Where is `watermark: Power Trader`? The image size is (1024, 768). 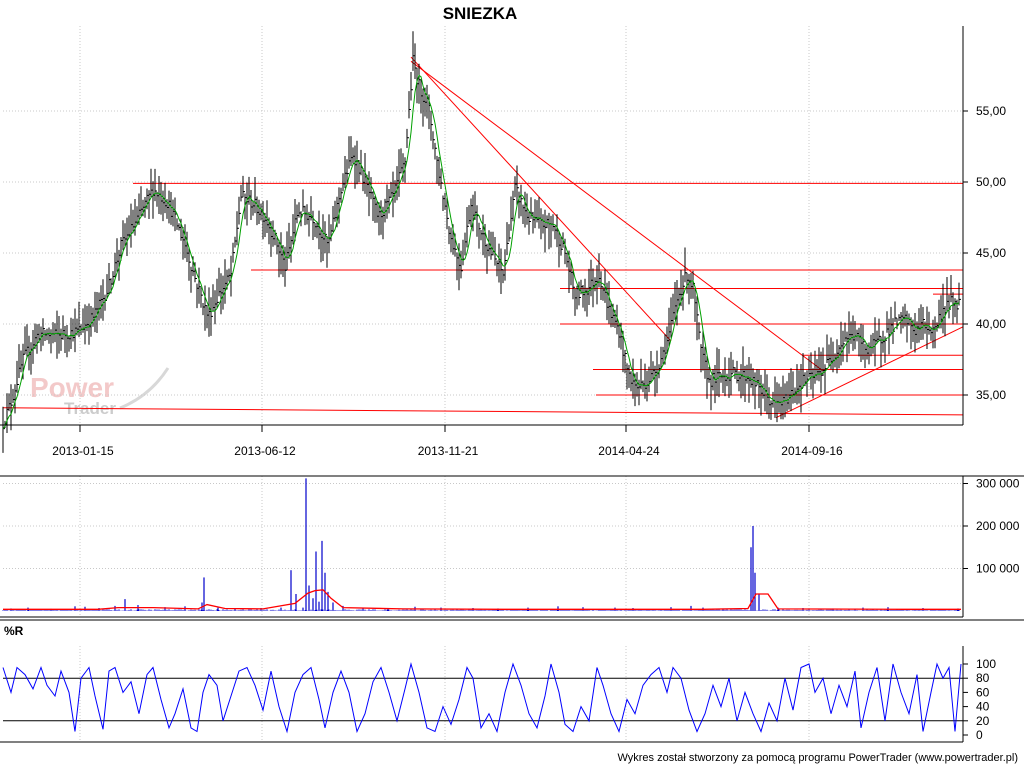 watermark: Power Trader is located at coordinates (100, 392).